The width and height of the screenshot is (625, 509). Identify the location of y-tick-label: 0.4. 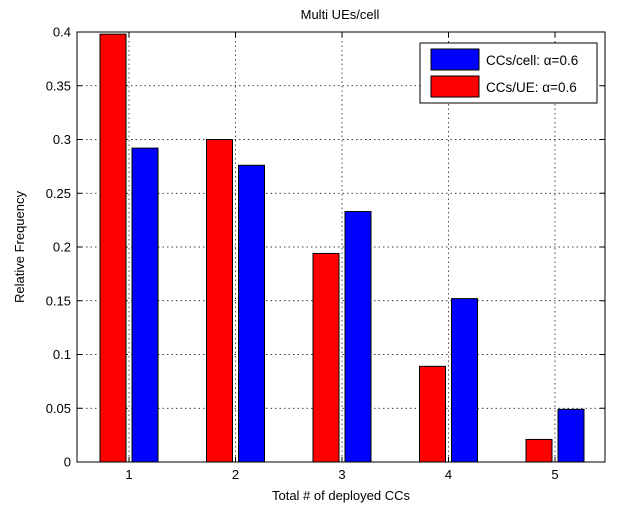
(62, 32).